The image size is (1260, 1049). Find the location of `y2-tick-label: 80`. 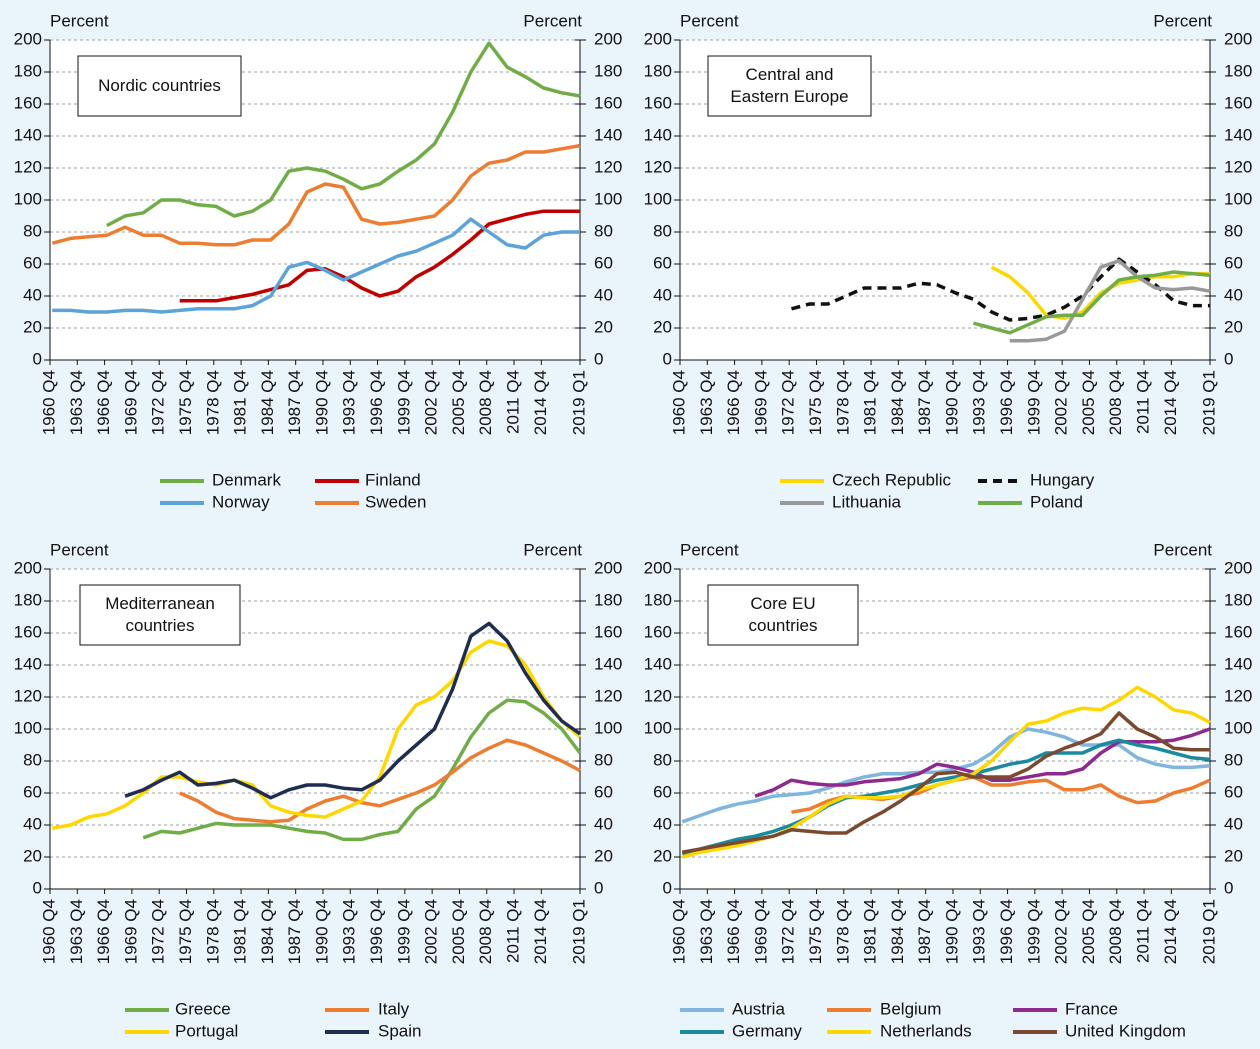

y2-tick-label: 80 is located at coordinates (1233, 230).